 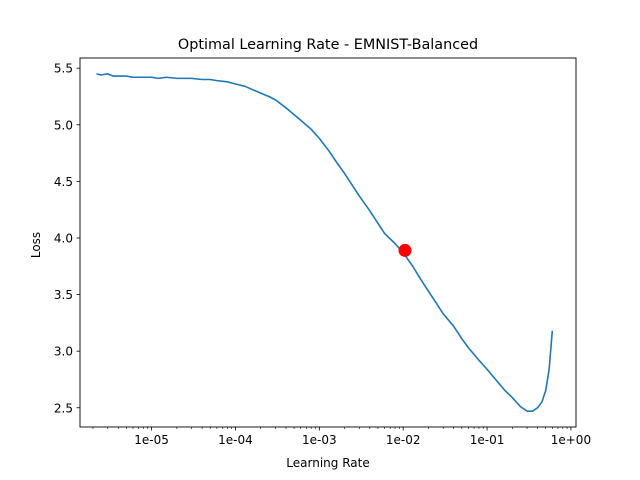 What do you see at coordinates (63, 69) in the screenshot?
I see `y-tick-label: 5.5` at bounding box center [63, 69].